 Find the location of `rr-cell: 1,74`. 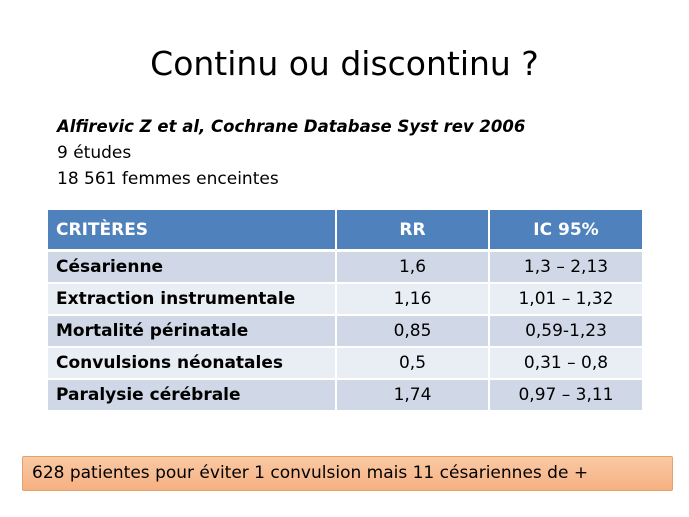

rr-cell: 1,74 is located at coordinates (413, 396).